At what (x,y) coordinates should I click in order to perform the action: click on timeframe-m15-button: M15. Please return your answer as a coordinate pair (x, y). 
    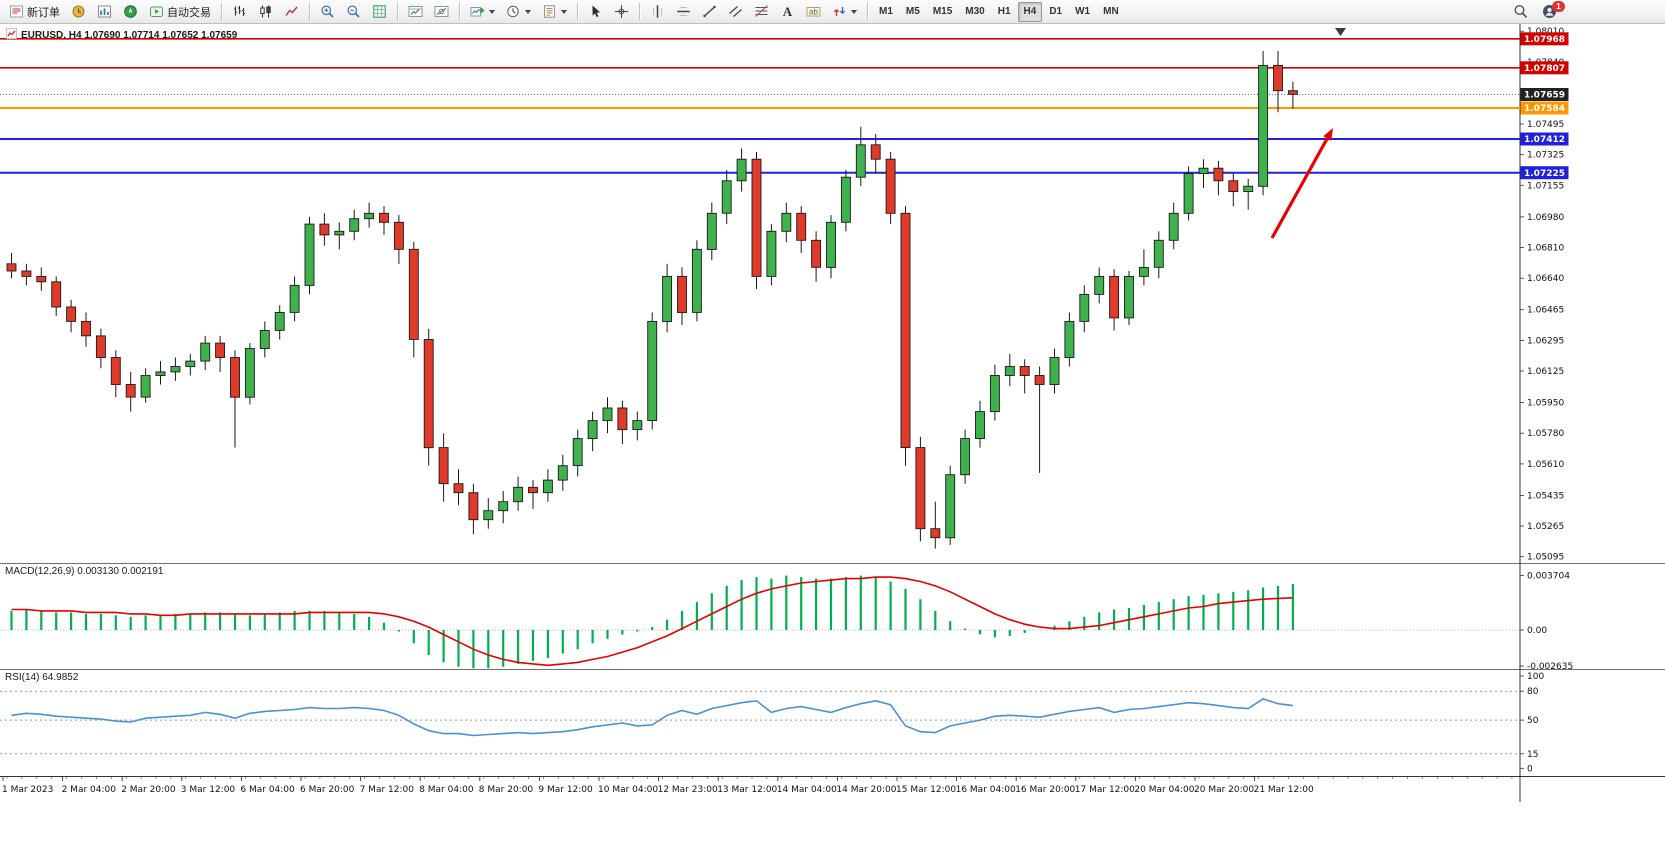
    Looking at the image, I should click on (942, 12).